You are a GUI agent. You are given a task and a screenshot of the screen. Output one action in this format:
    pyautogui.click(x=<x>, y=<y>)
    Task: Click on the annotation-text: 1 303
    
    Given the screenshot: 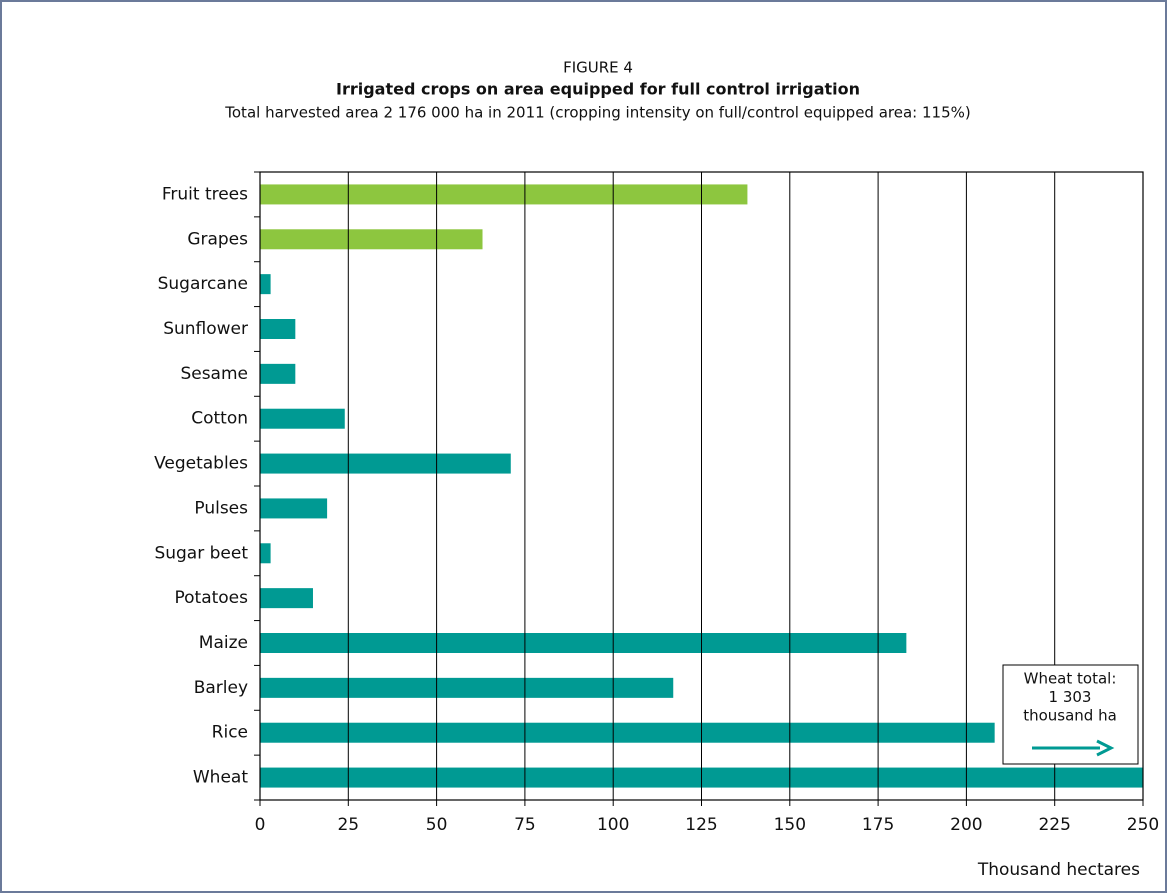 What is the action you would take?
    pyautogui.click(x=1070, y=697)
    